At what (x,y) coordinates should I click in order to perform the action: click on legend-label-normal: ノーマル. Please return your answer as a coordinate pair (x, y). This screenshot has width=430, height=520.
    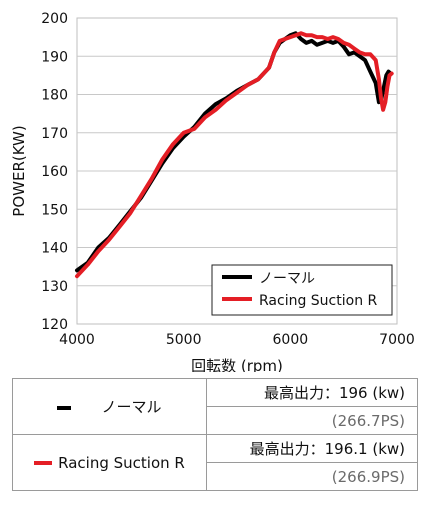
    Looking at the image, I should click on (287, 279).